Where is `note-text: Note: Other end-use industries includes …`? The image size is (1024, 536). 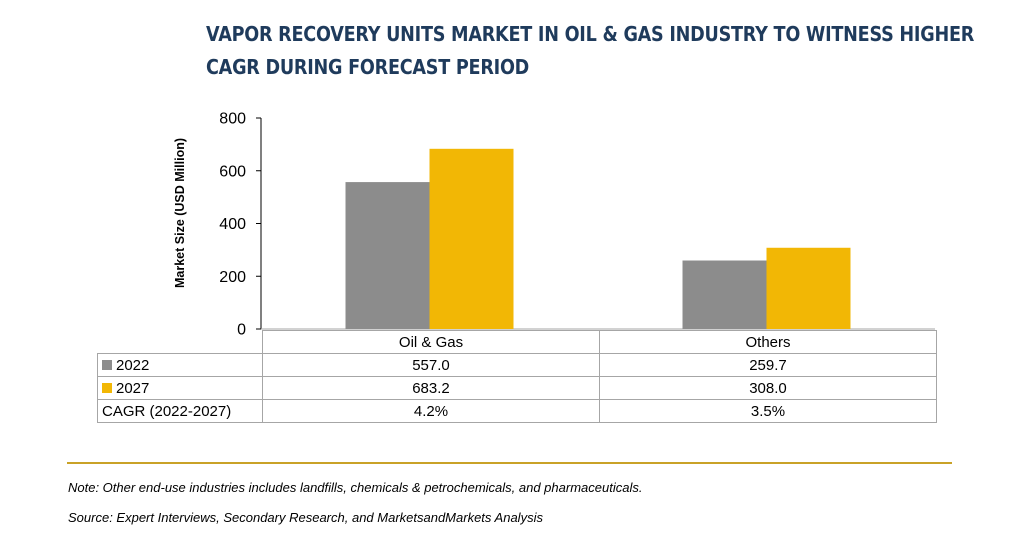
note-text: Note: Other end-use industries includes … is located at coordinates (355, 487).